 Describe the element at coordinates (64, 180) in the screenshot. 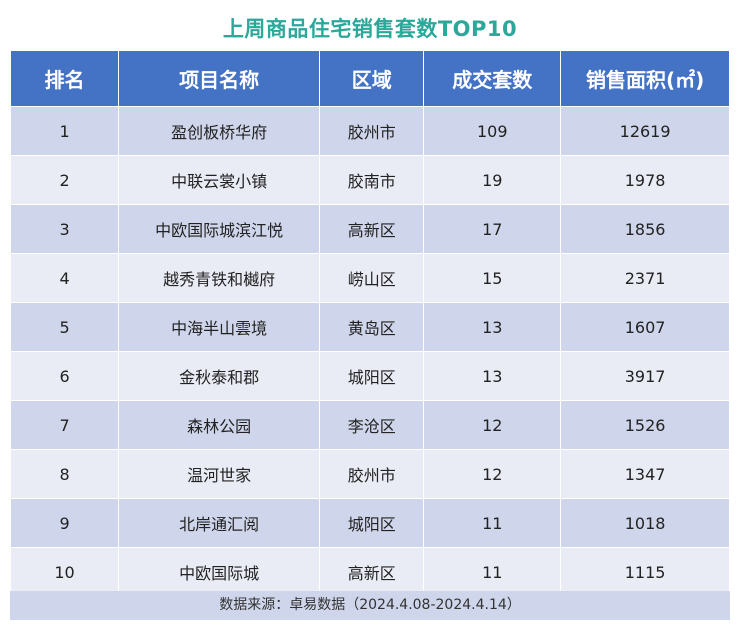

I see `cell-rank: 2` at that location.